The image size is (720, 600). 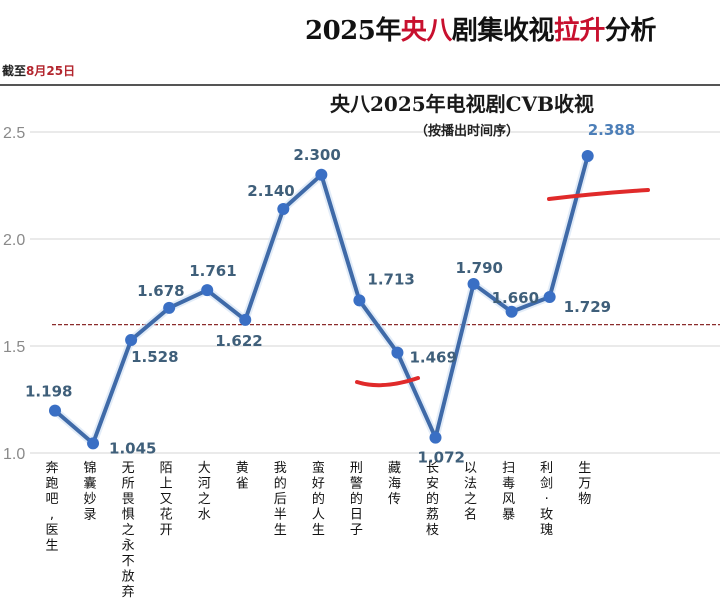 I want to click on value-label: 1.678, so click(x=160, y=291).